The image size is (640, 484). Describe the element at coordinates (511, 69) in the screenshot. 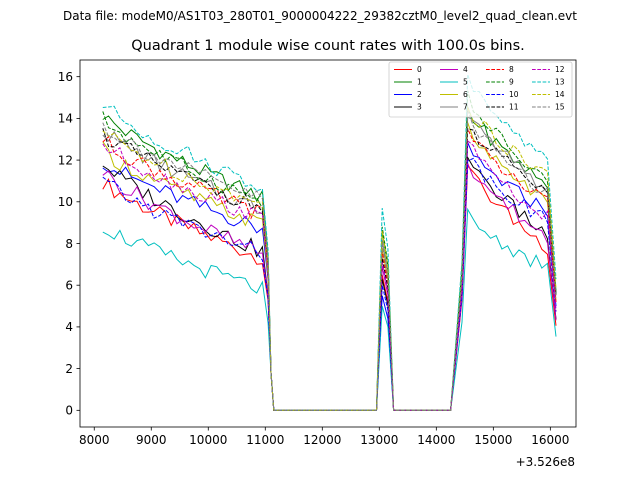

I see `legend-label-8: 8` at that location.